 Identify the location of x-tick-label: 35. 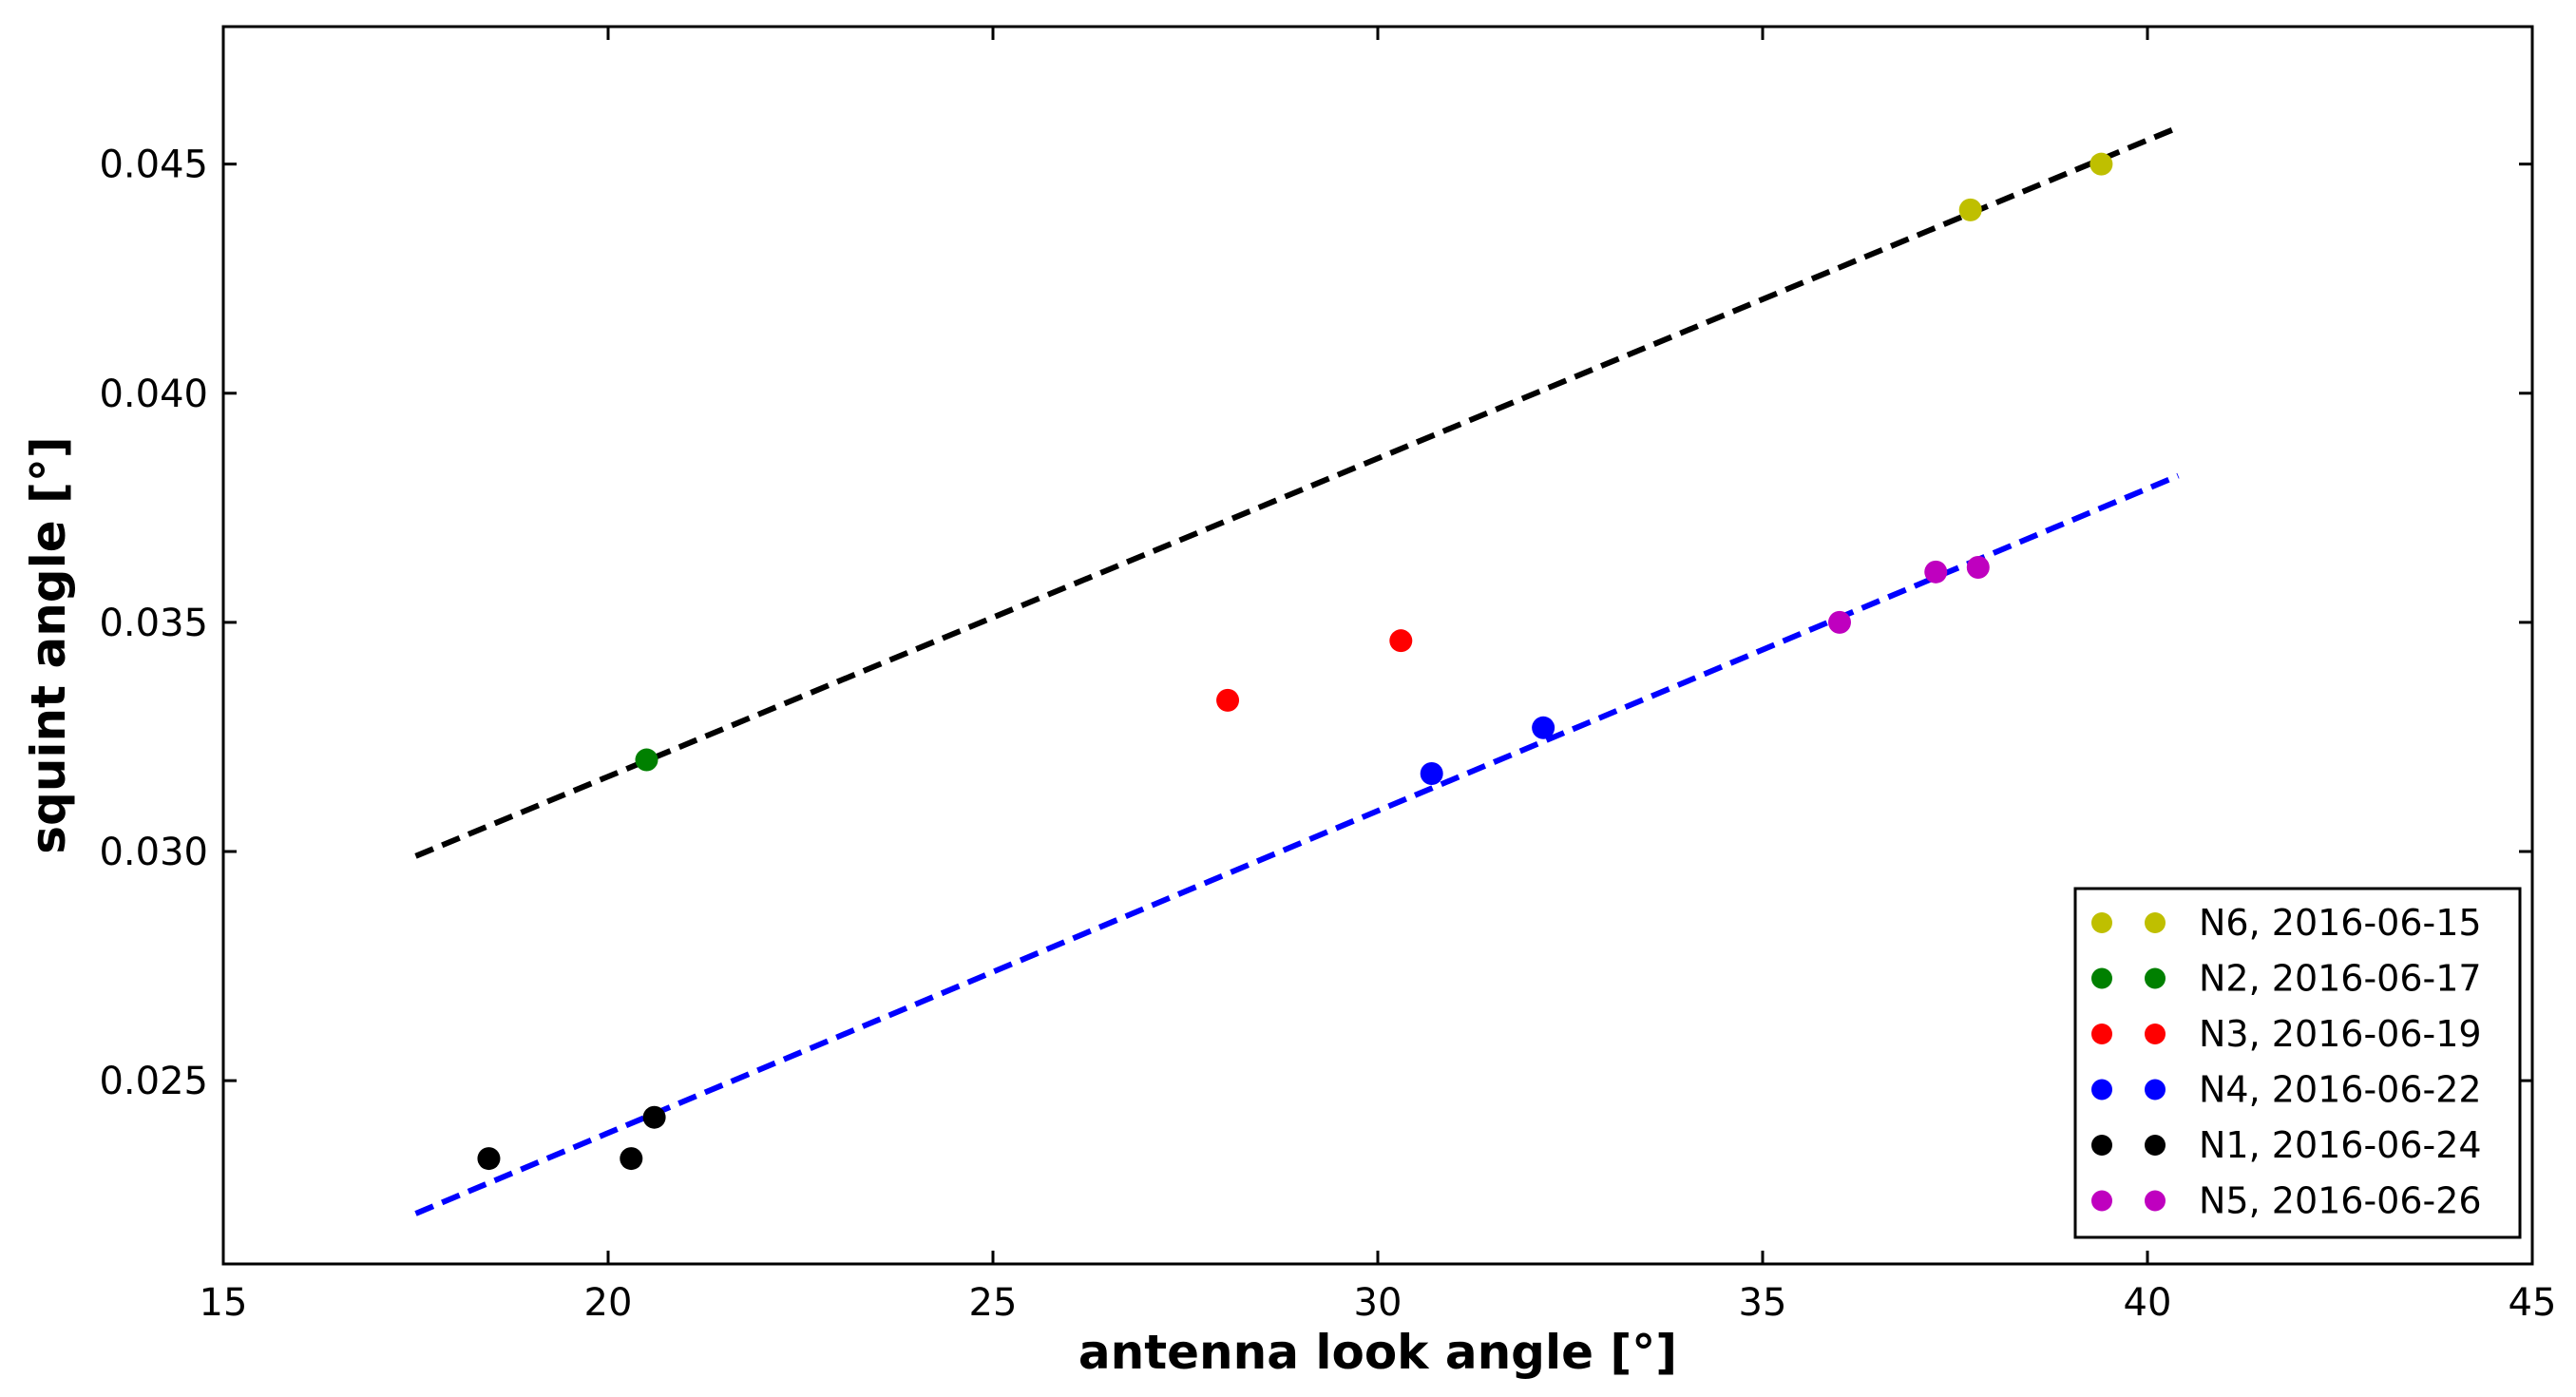
(1763, 1303).